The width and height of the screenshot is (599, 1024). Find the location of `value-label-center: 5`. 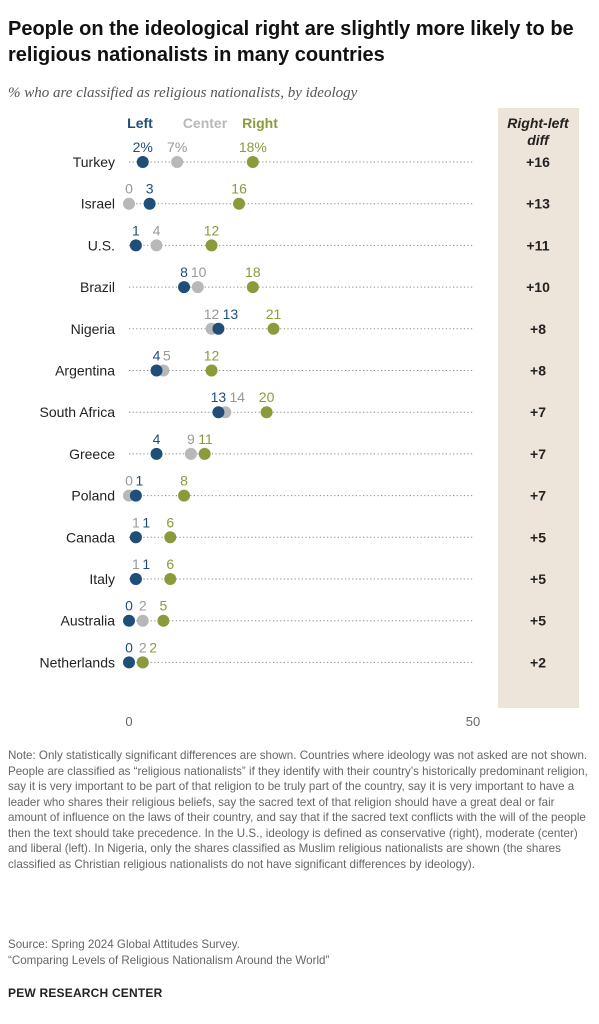

value-label-center: 5 is located at coordinates (167, 356).